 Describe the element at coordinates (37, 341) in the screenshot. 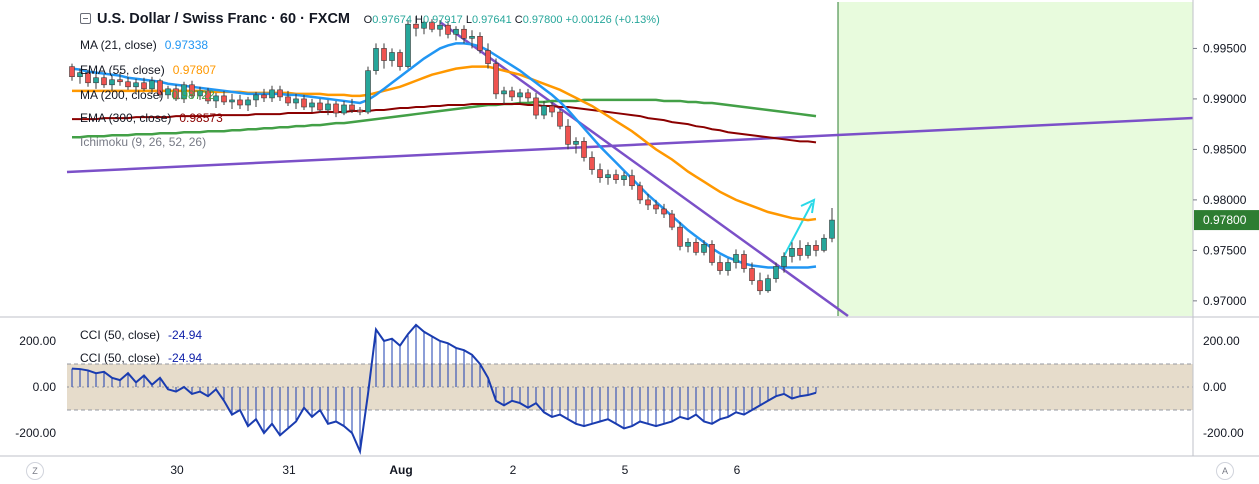

I see `cci-tick-label-left: 200.00` at that location.